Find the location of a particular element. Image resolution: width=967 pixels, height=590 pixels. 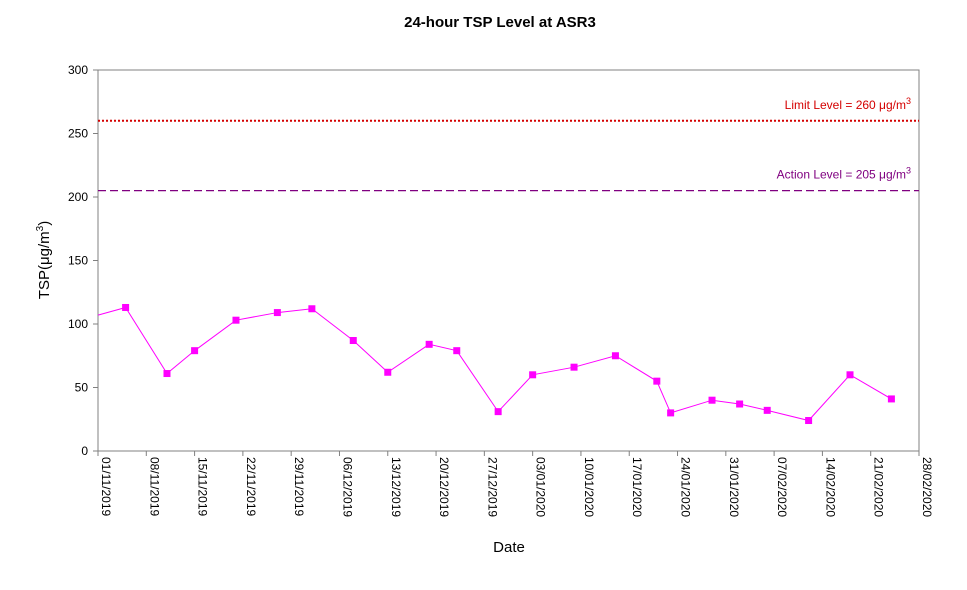

y-tick-label: 300 is located at coordinates (78, 70).